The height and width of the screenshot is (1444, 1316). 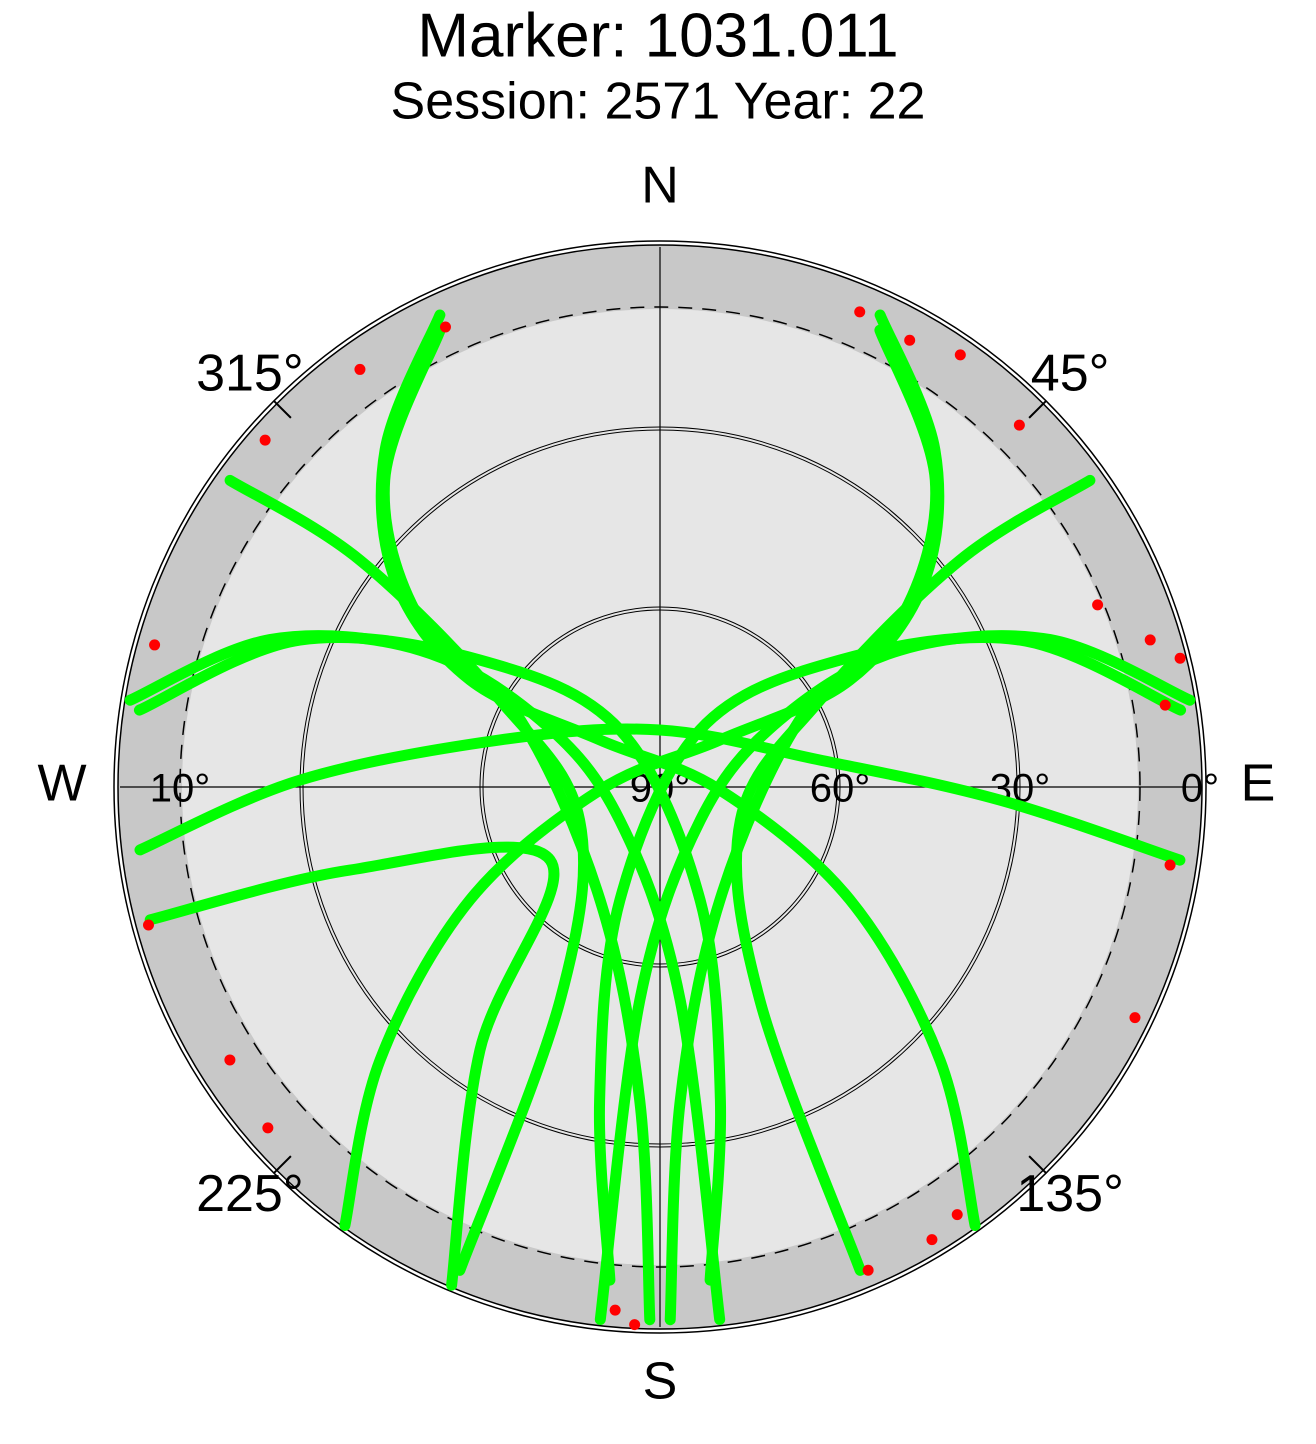 I want to click on elevation-label: 10°, so click(x=180, y=789).